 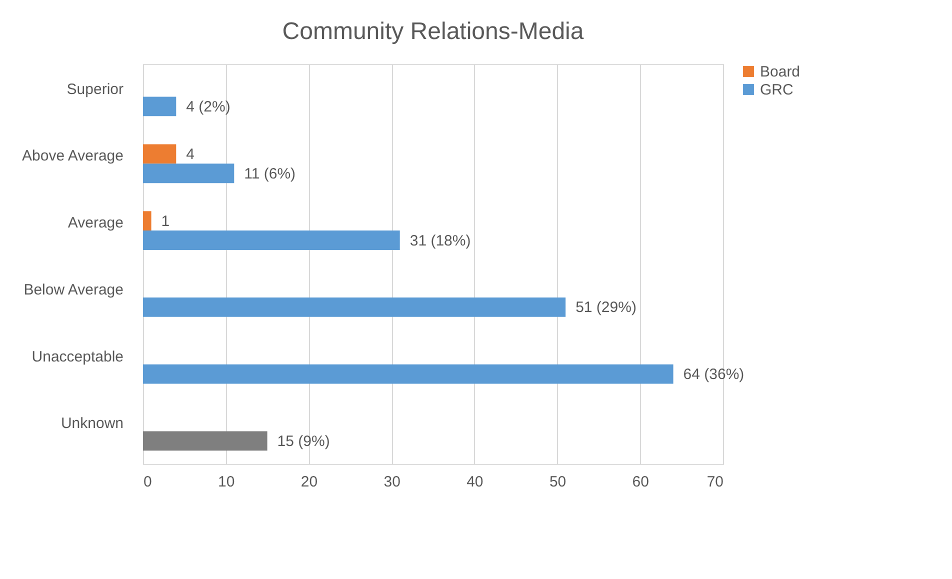 What do you see at coordinates (190, 154) in the screenshot?
I see `data-label: 4` at bounding box center [190, 154].